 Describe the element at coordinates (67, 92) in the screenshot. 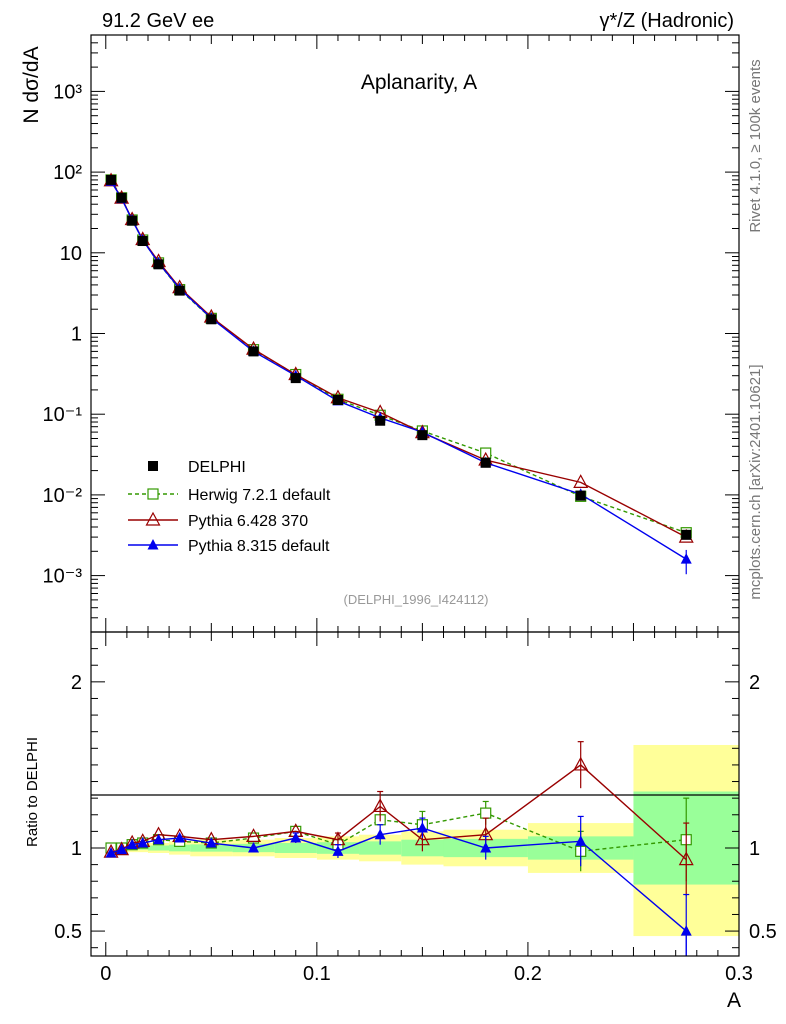

I see `main-y-tick-label: 10³` at that location.